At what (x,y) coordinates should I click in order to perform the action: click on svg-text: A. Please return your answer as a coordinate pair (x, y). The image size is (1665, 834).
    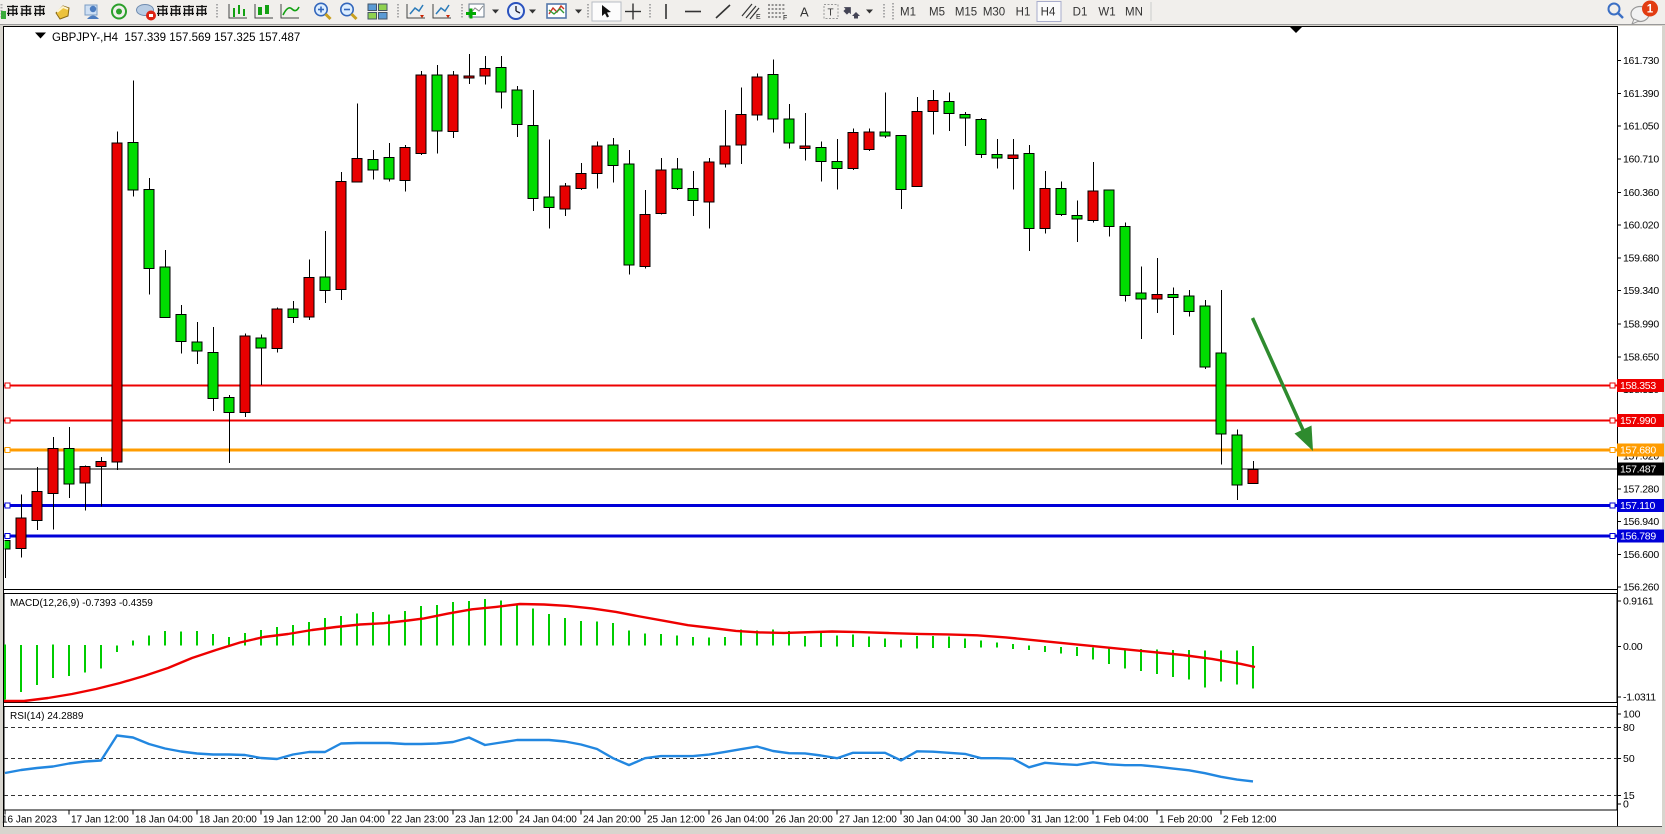
    Looking at the image, I should click on (804, 12).